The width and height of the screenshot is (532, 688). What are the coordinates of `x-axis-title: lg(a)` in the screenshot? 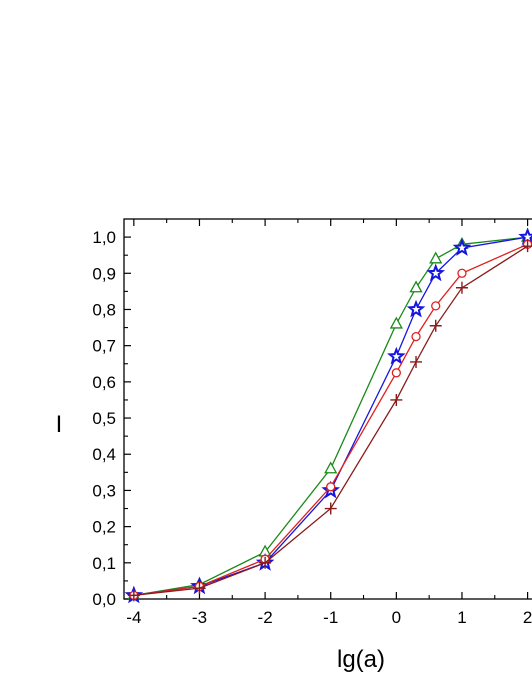 It's located at (361, 659).